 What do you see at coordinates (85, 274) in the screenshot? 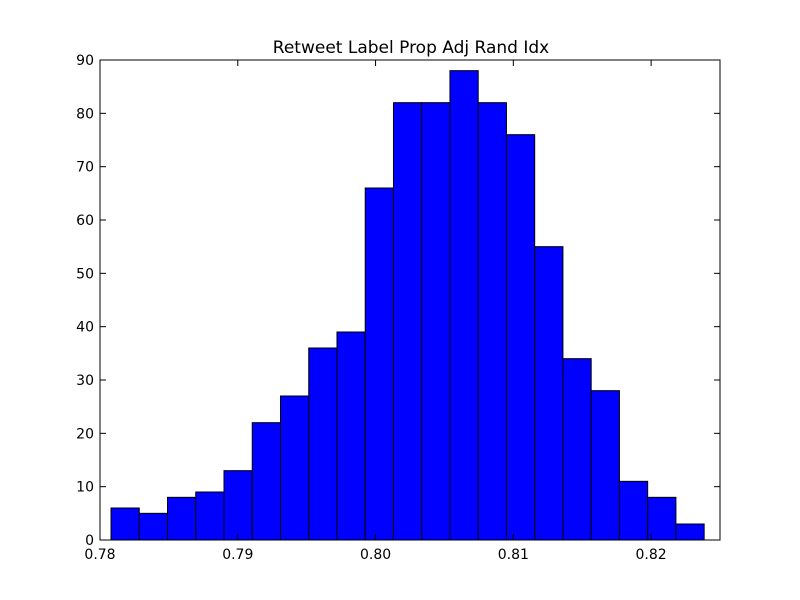
I see `y-tick-label: 50` at bounding box center [85, 274].